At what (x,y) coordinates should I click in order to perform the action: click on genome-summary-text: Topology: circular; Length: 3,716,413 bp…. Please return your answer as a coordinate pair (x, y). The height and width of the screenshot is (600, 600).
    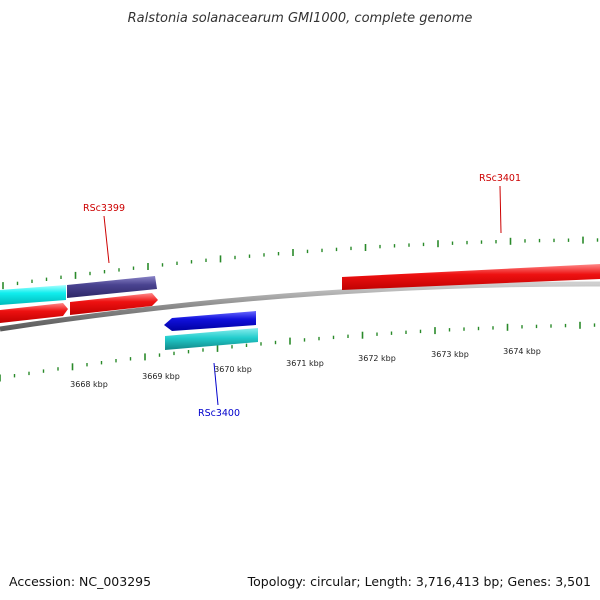
    Looking at the image, I should click on (419, 581).